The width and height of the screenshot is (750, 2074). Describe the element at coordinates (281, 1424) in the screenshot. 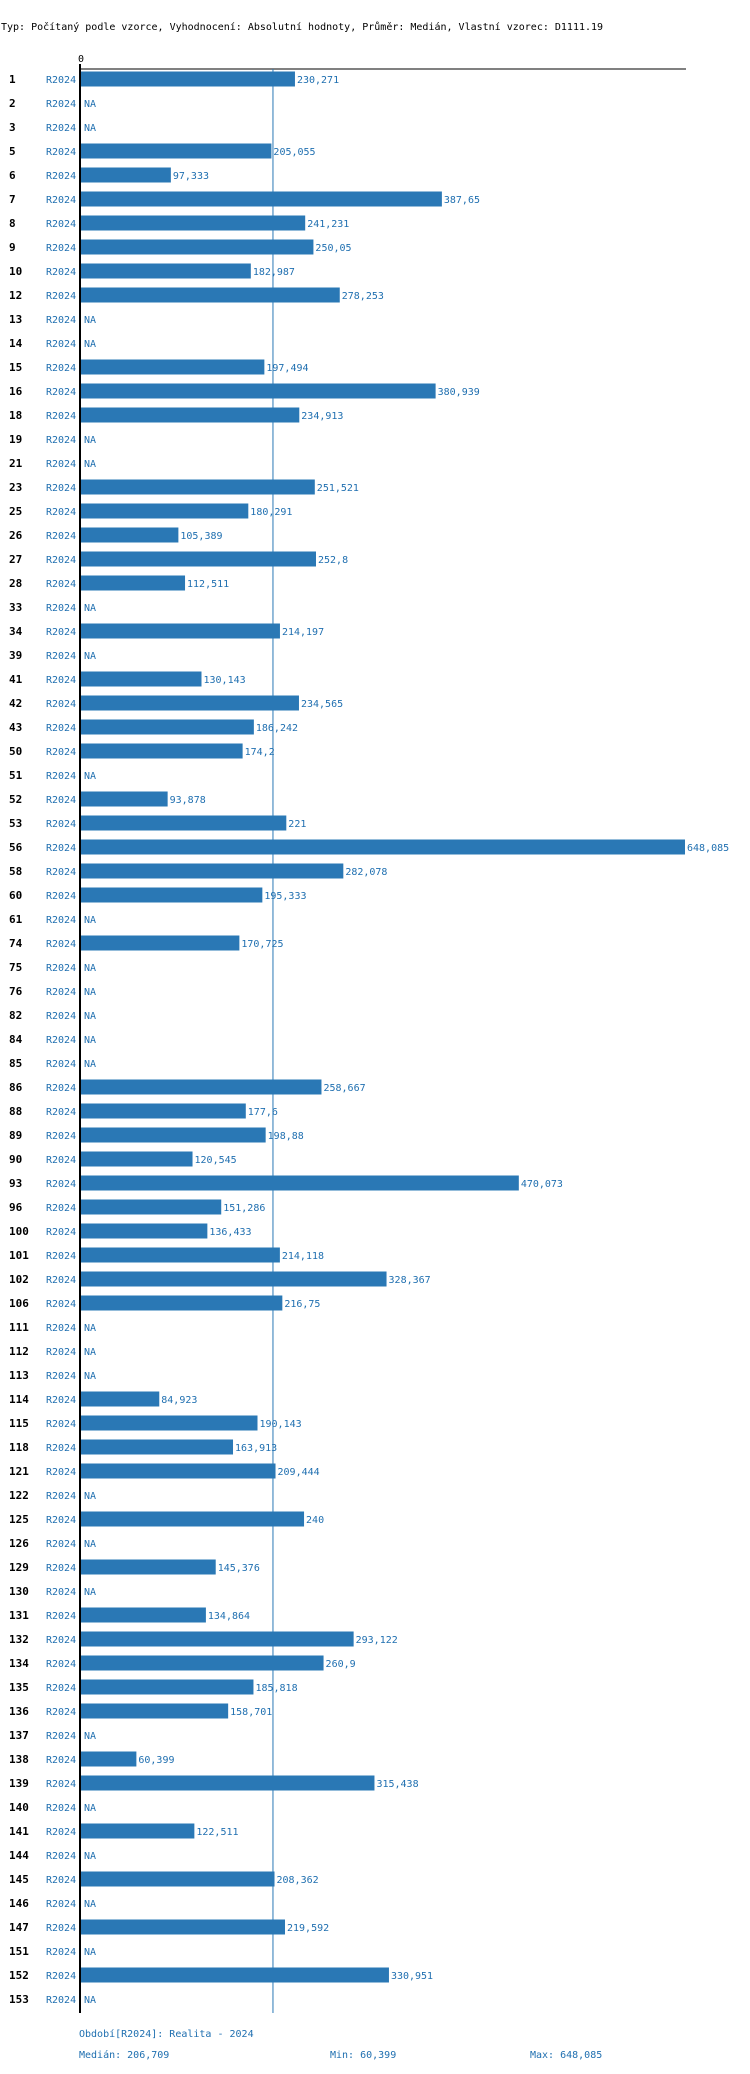

I see `bar-value-label: 190,143` at that location.